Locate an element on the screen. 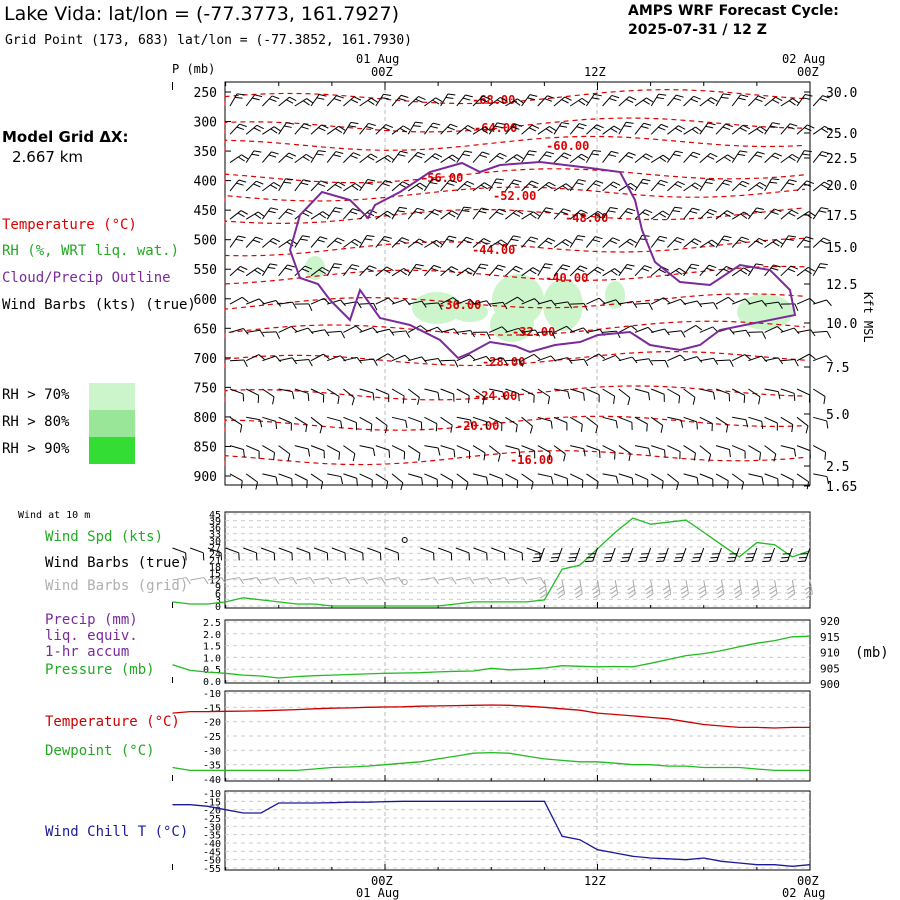 This screenshot has height=900, width=900. pressure-unit: (mb) is located at coordinates (872, 653).